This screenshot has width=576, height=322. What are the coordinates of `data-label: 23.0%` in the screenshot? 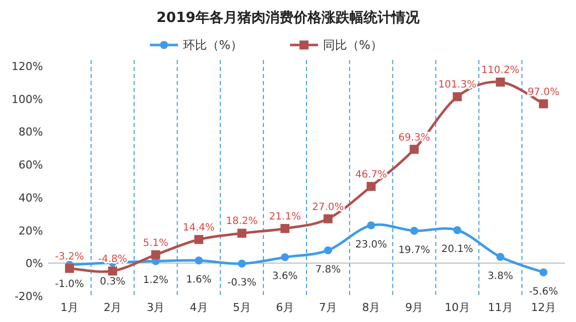 It's located at (371, 244).